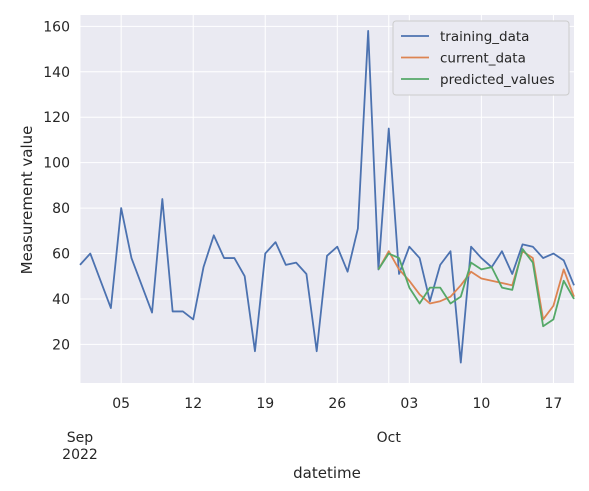  I want to click on series-line-predicted-values, so click(476, 288).